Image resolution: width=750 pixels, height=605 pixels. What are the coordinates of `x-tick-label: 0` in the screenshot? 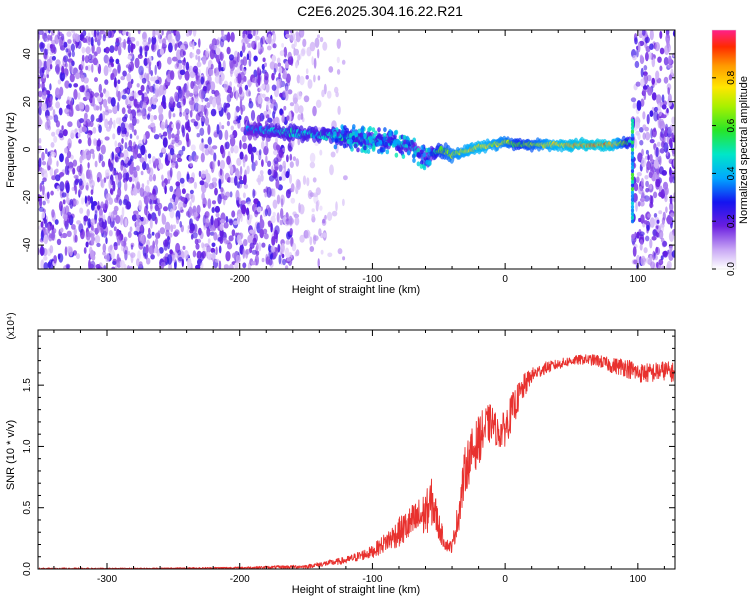 It's located at (505, 579).